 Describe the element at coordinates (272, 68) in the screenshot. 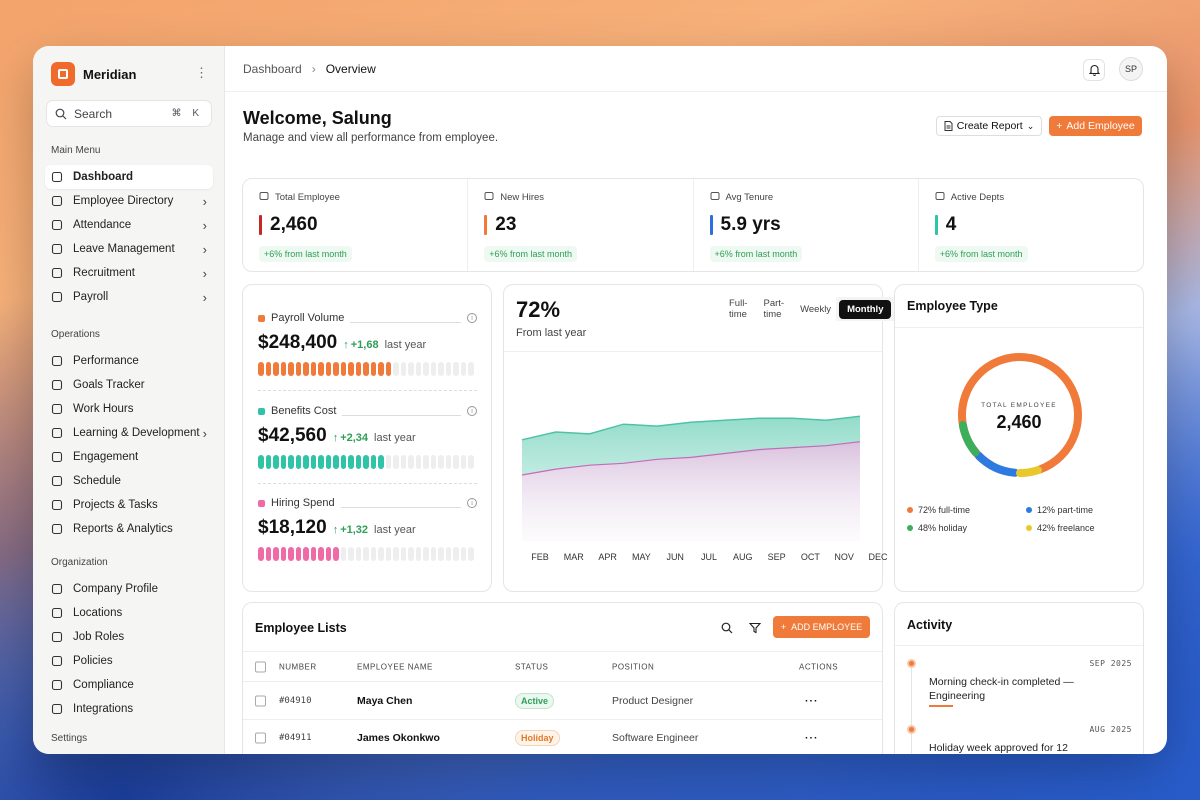

I see `breadcrumb-parent: Dashboard` at that location.